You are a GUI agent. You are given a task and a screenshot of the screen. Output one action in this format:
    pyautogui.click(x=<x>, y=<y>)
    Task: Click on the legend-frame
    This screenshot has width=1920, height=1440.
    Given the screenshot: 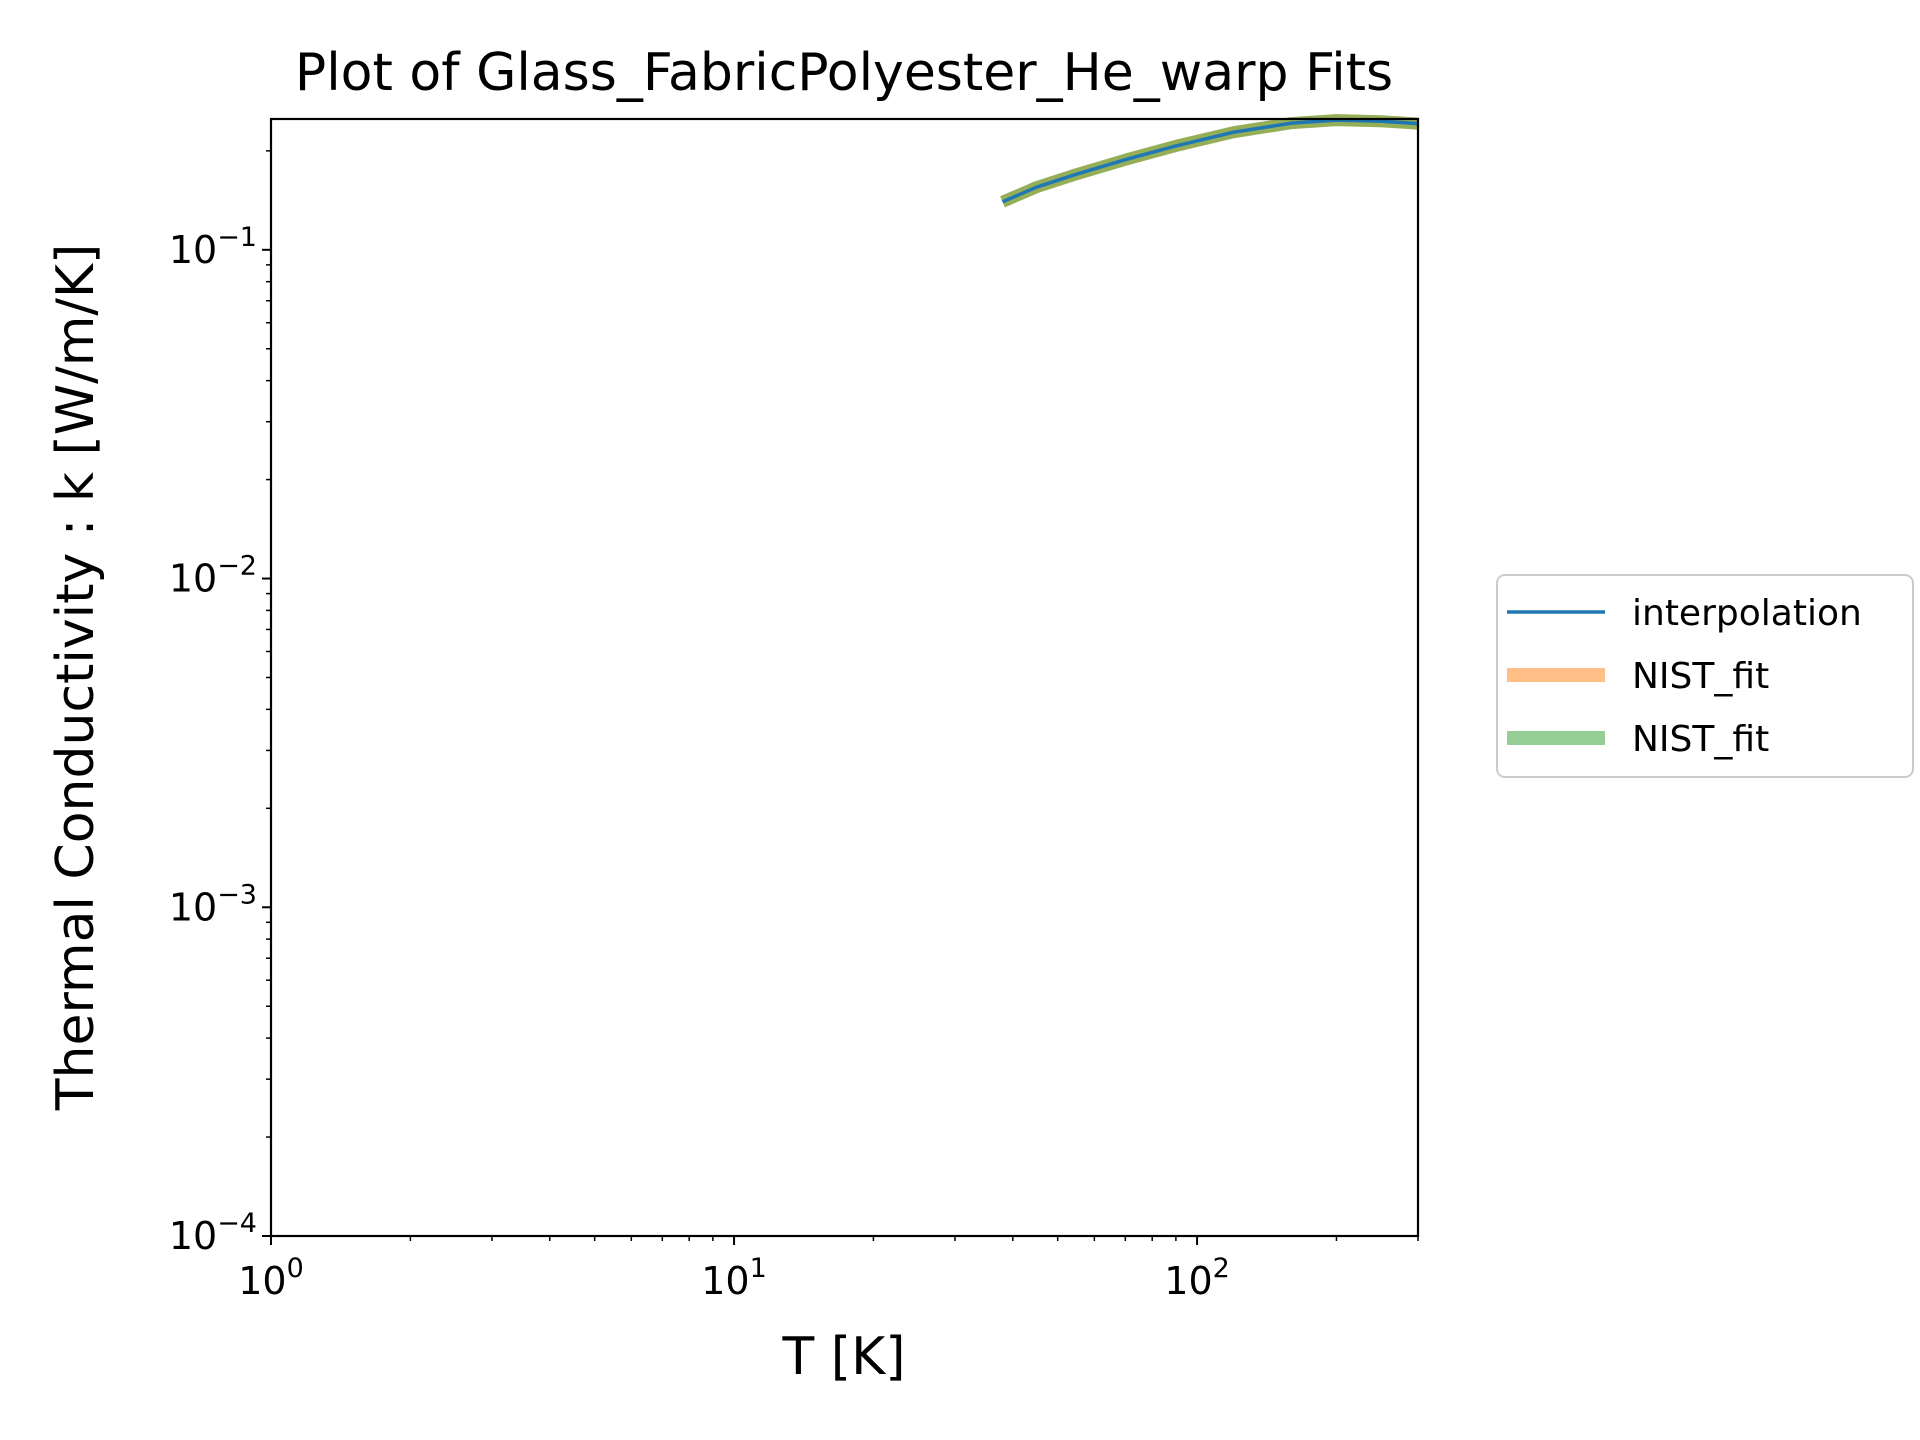 What is the action you would take?
    pyautogui.click(x=1705, y=676)
    